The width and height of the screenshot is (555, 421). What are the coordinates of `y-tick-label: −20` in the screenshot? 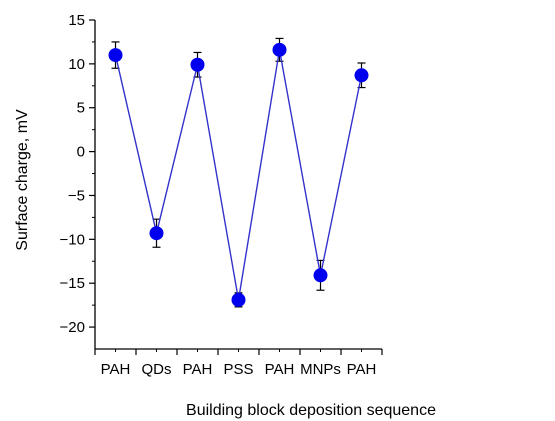 It's located at (72, 327).